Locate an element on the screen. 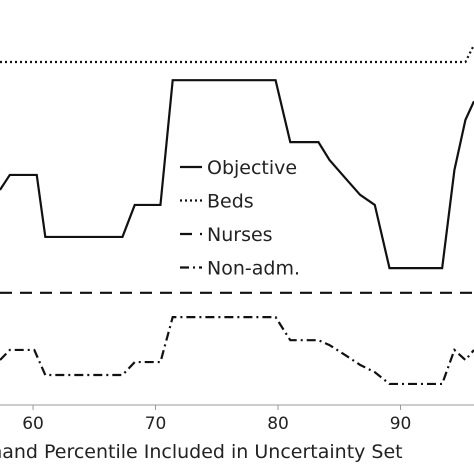  legend-label: Nurses is located at coordinates (240, 235).